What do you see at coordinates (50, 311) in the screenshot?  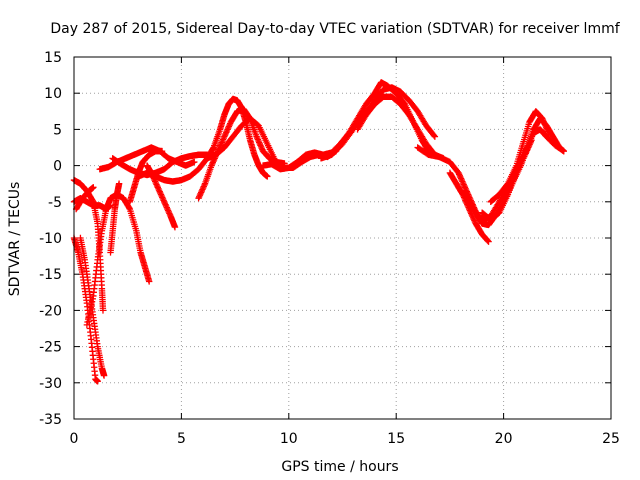 I see `y-tick-label: -20` at bounding box center [50, 311].